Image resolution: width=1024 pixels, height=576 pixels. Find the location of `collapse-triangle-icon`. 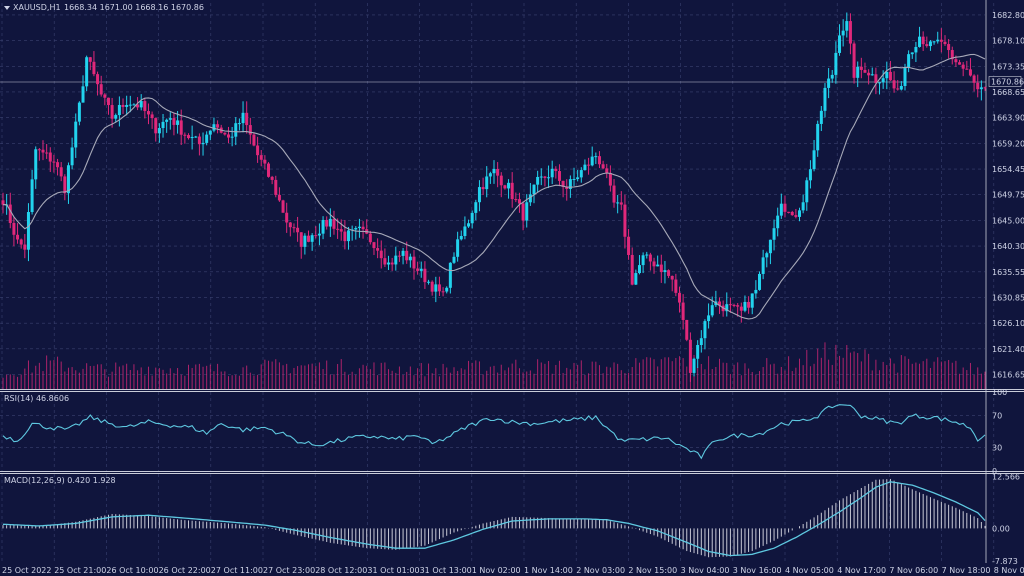

collapse-triangle-icon is located at coordinates (7, 8).